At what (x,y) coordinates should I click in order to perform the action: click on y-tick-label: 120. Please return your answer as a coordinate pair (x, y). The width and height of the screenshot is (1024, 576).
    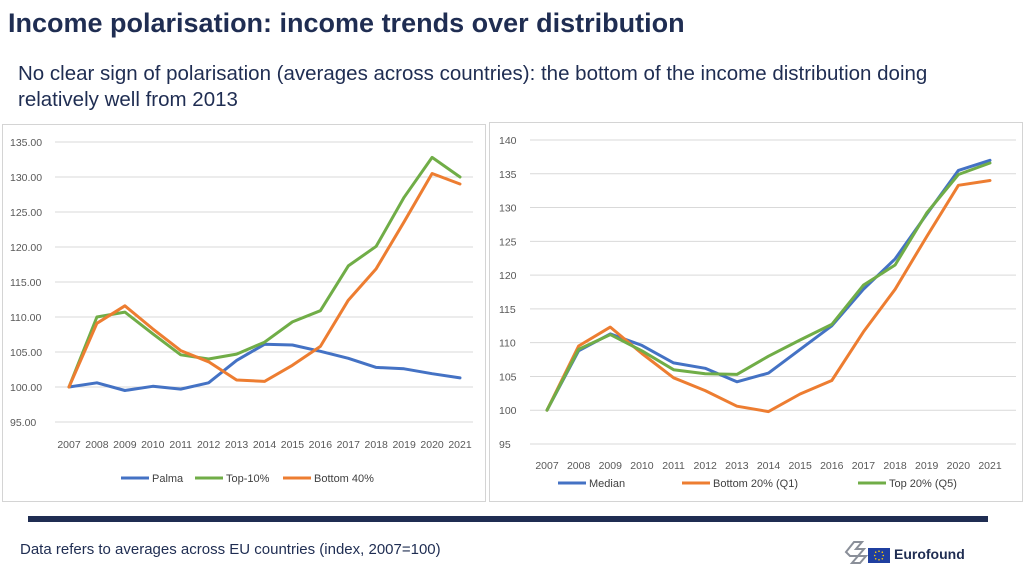
    Looking at the image, I should click on (508, 276).